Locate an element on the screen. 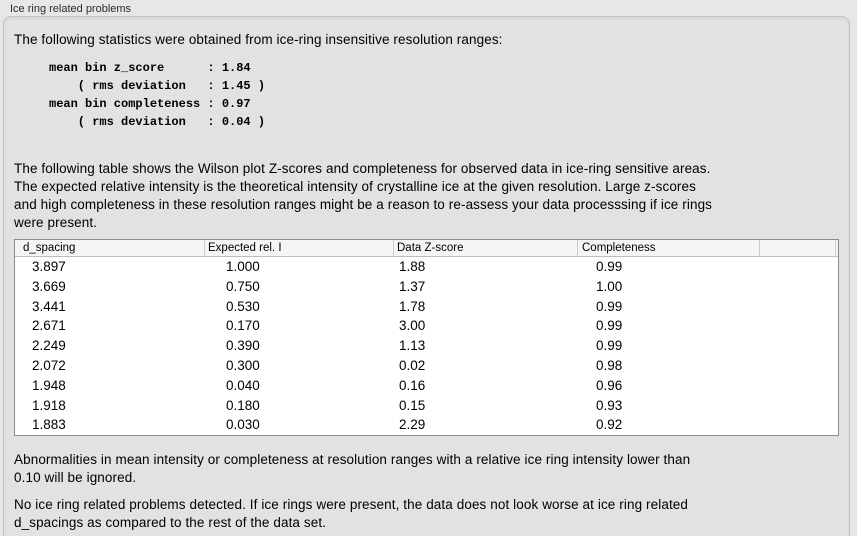 Image resolution: width=857 pixels, height=536 pixels. table-cell: 0.96 is located at coordinates (668, 385).